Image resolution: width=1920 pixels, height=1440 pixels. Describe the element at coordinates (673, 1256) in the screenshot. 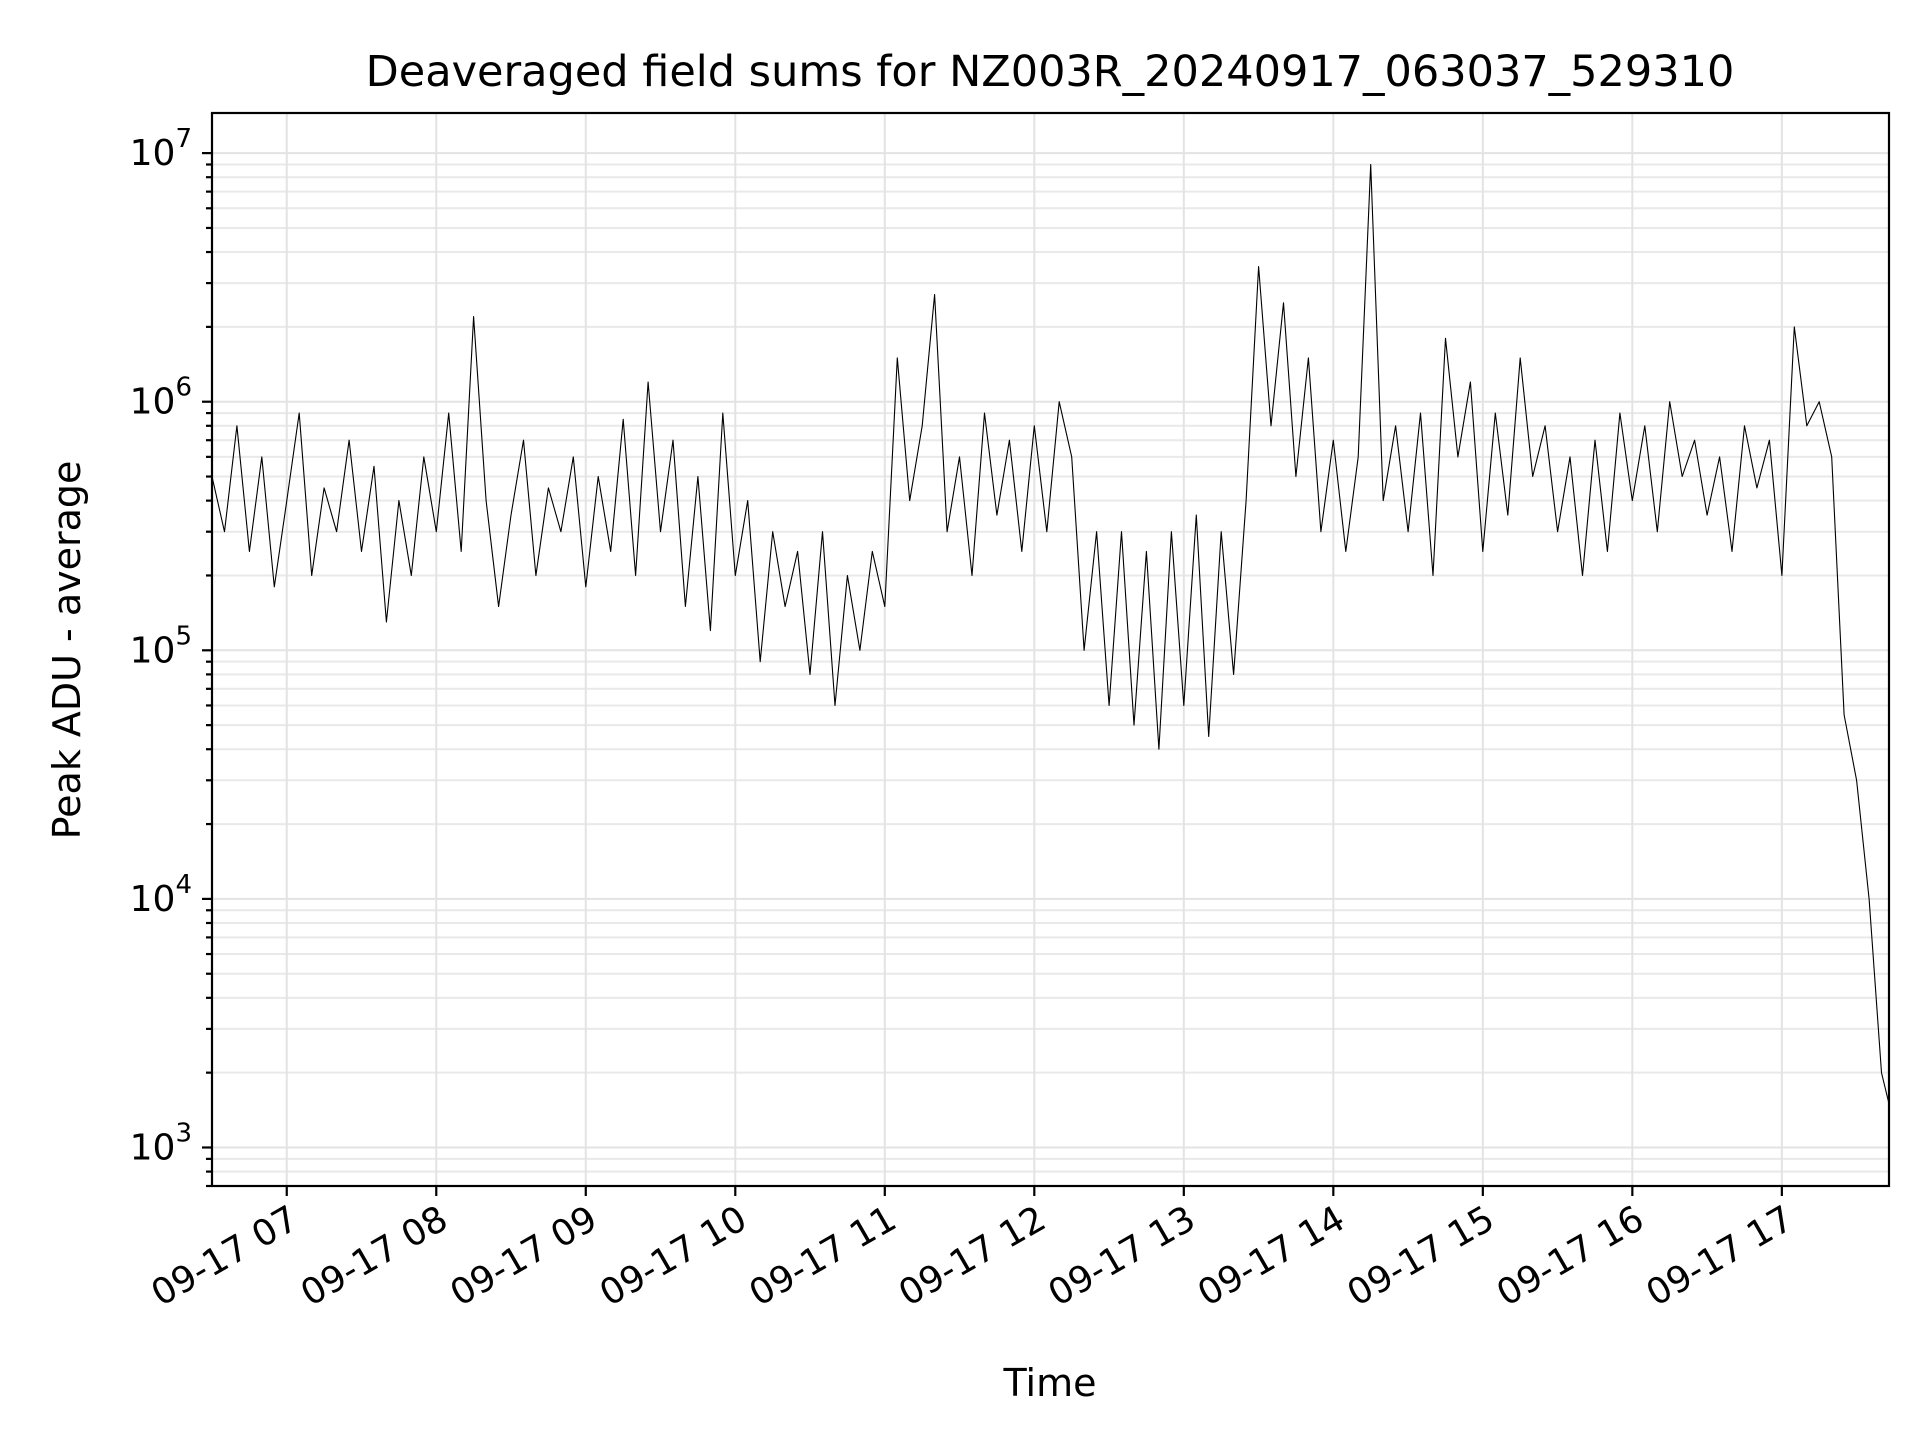

I see `x-tick-label: 09-17 10` at that location.